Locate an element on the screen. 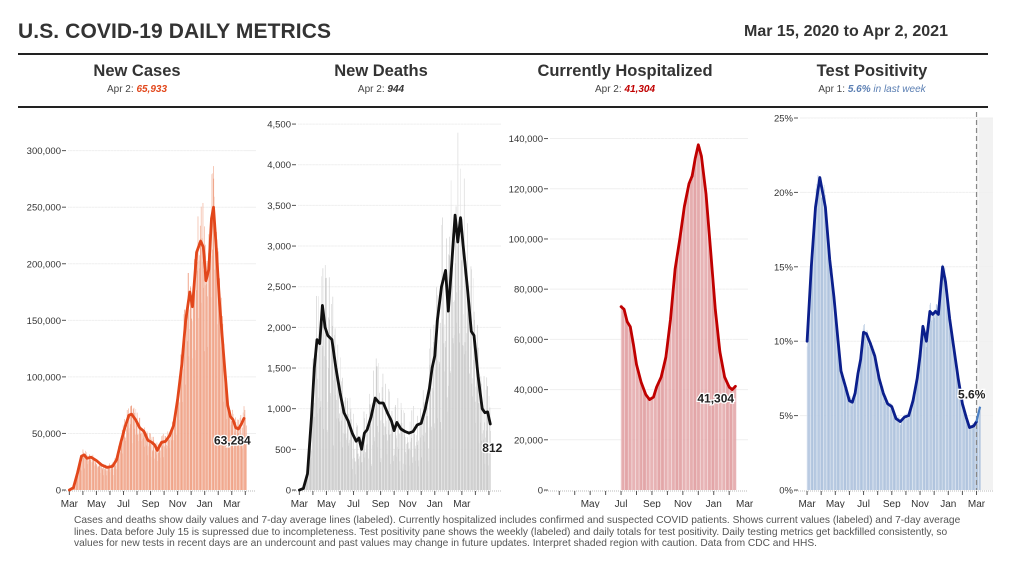  subtitle-value: 41,304 is located at coordinates (640, 89).